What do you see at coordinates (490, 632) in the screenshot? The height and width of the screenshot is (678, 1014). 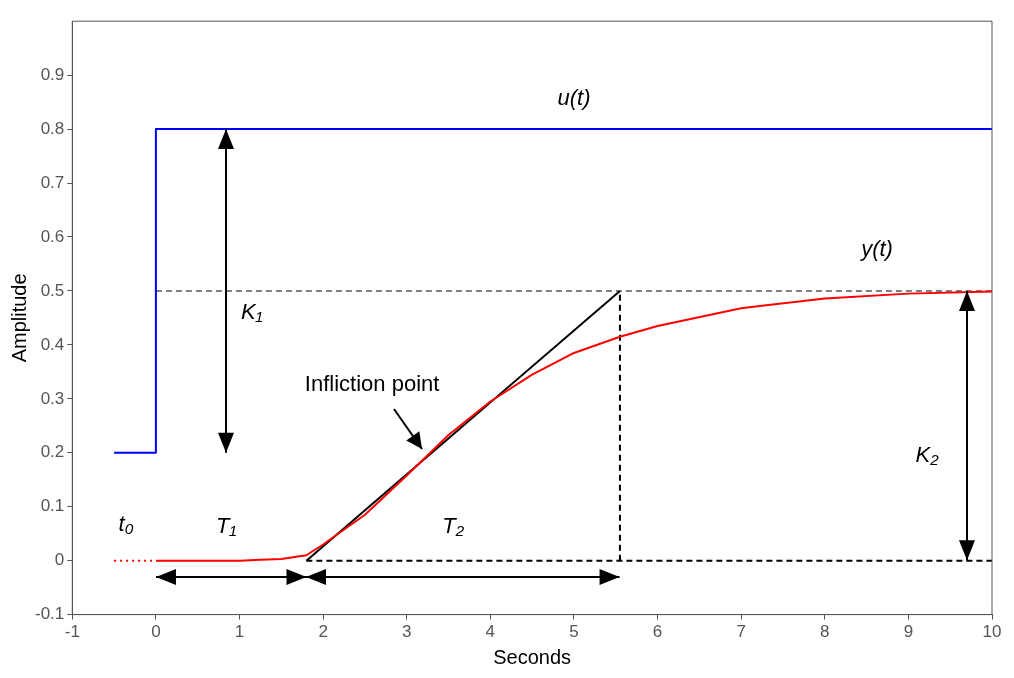 I see `x-tick-label: 4` at bounding box center [490, 632].